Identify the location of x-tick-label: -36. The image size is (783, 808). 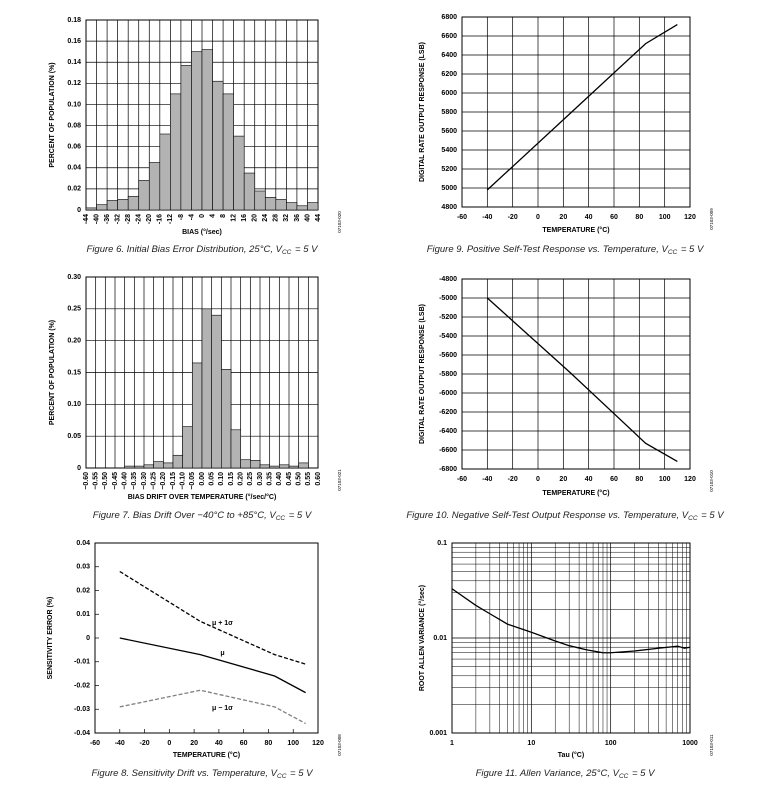
(107, 219).